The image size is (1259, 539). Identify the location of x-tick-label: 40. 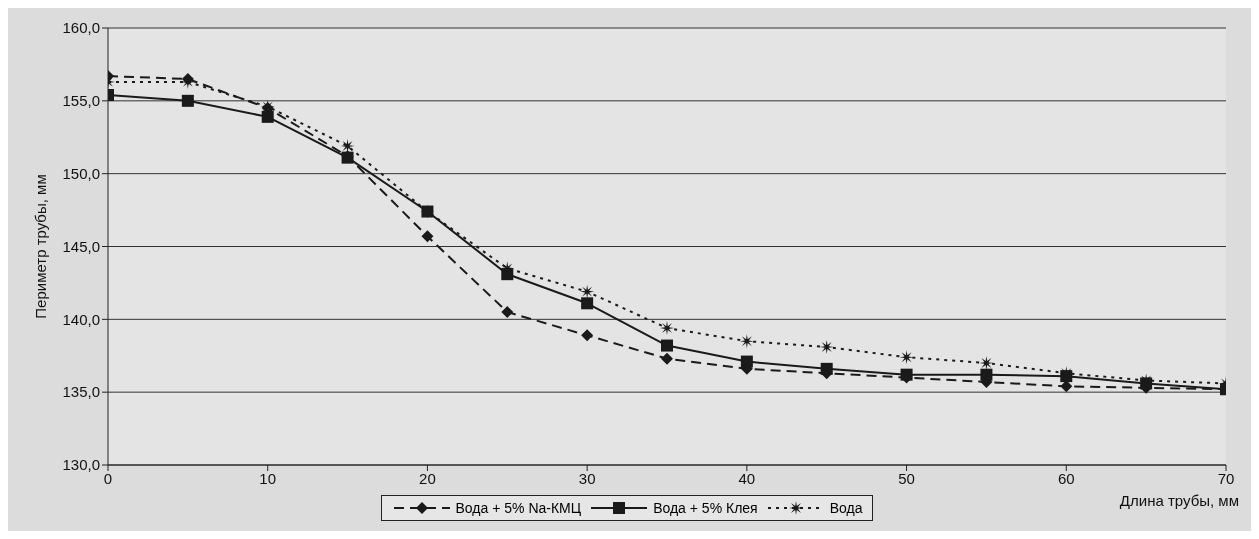
(747, 478).